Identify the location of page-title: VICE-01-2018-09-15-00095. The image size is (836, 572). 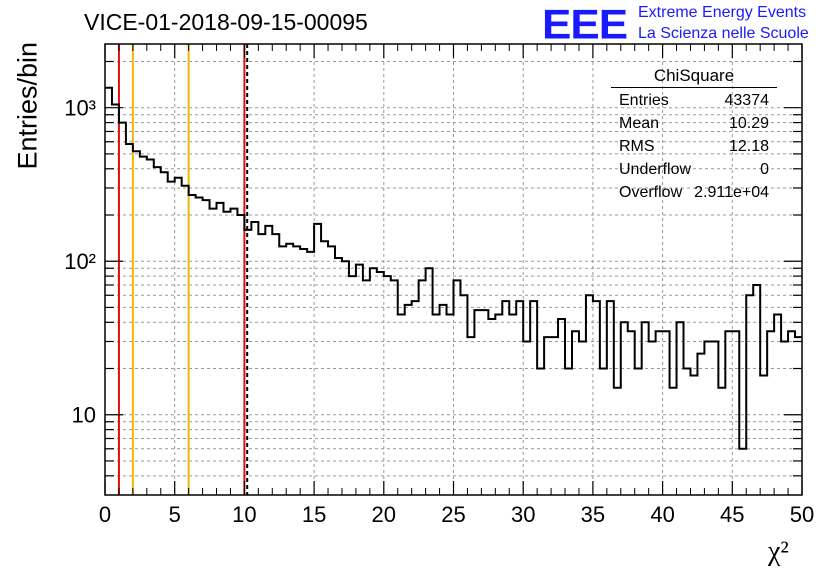
(226, 22).